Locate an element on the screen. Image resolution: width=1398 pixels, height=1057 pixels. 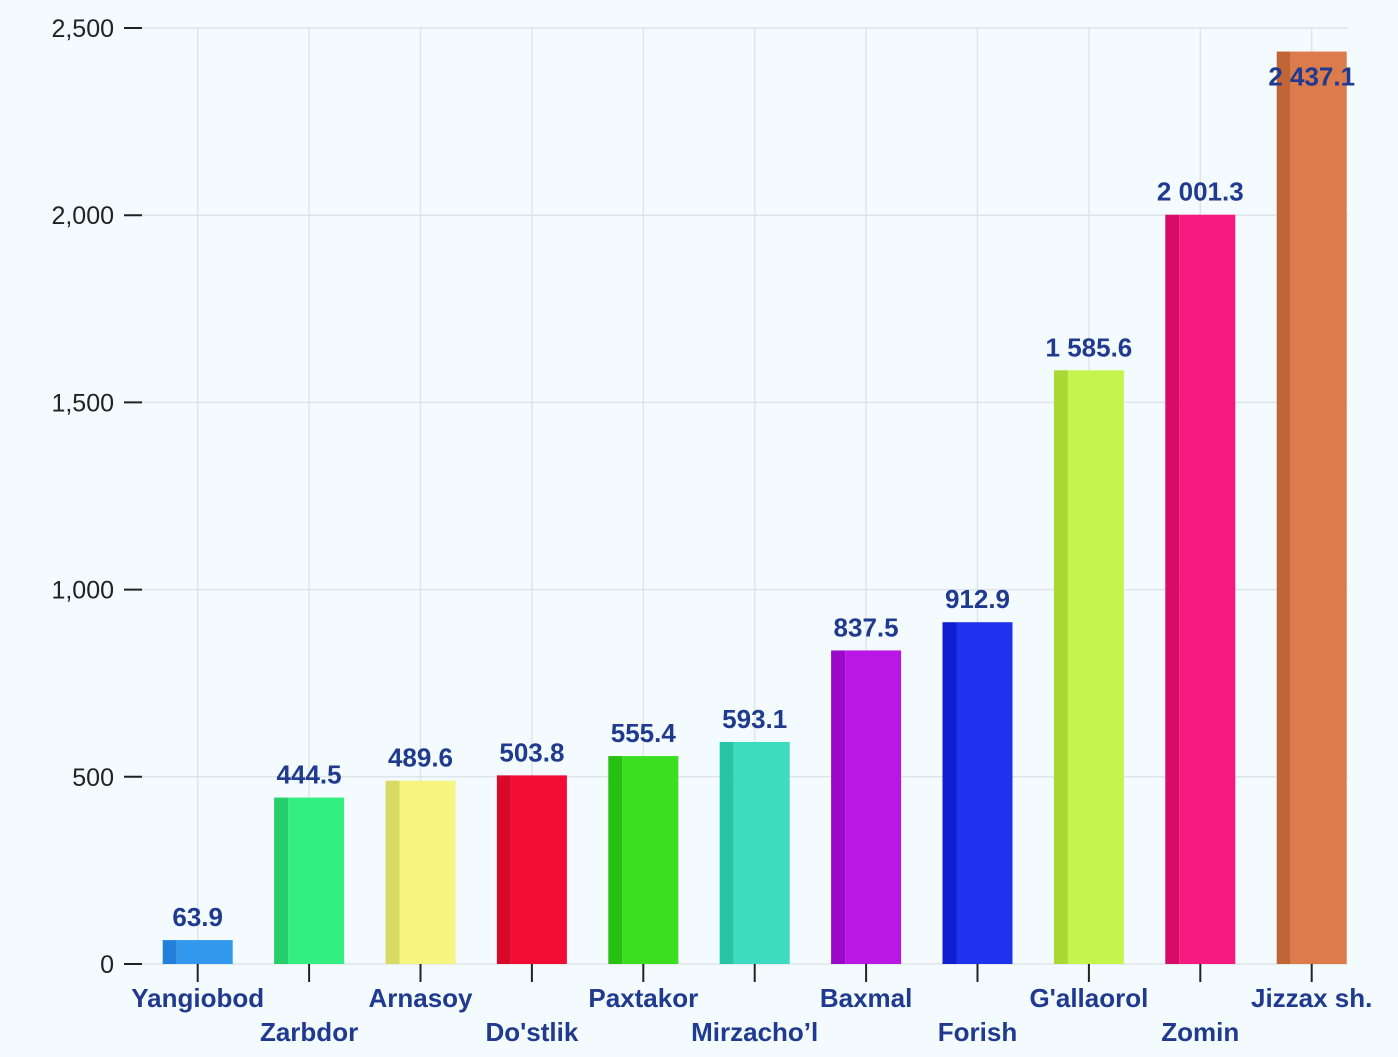
x-tick-label: Jizzax sh. is located at coordinates (1311, 998).